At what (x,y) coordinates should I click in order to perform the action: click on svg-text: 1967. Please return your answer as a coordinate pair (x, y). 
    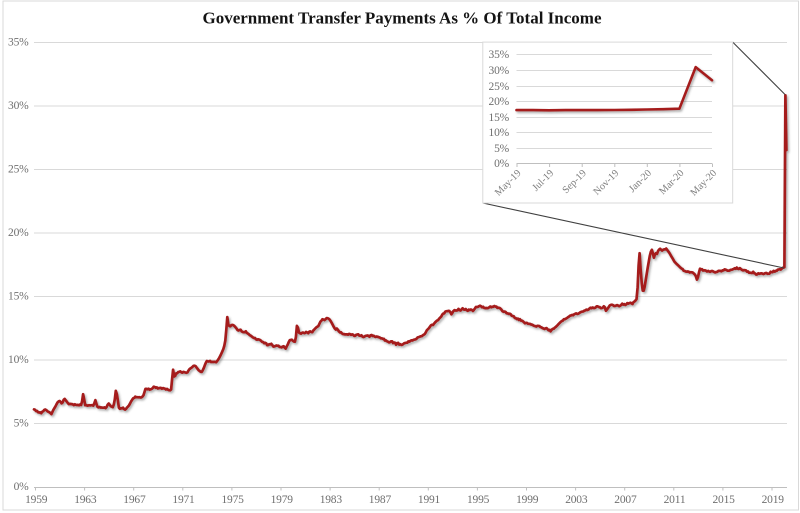
    Looking at the image, I should click on (134, 500).